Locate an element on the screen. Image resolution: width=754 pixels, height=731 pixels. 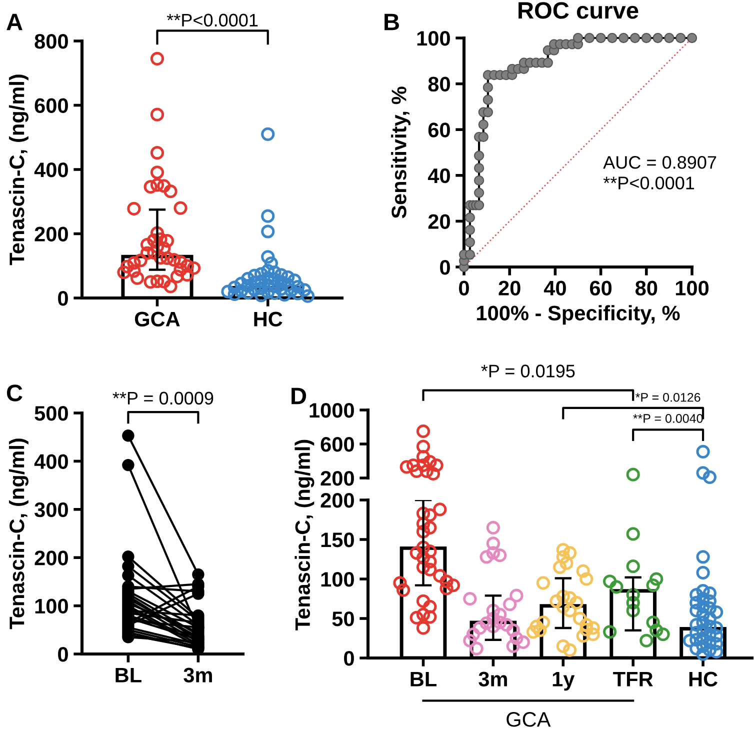
annotation: **P = 0.0040 is located at coordinates (668, 418).